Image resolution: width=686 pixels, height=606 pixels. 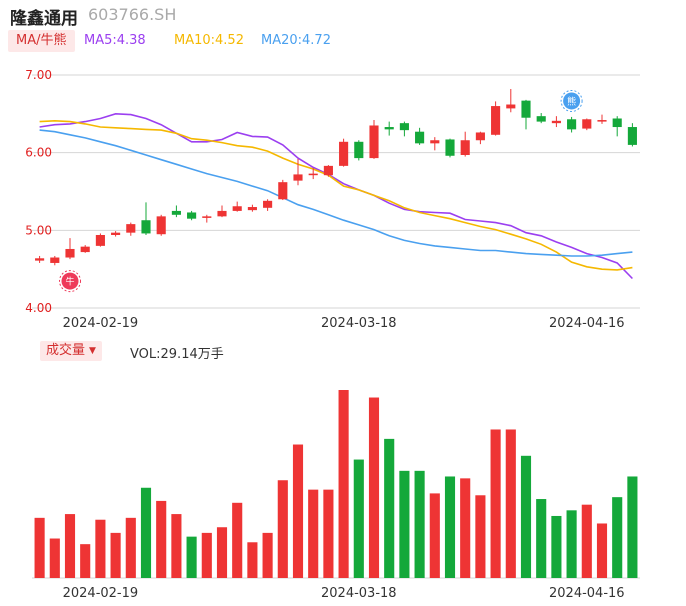 I want to click on ma5-legend: MA5:4.38, so click(x=115, y=40).